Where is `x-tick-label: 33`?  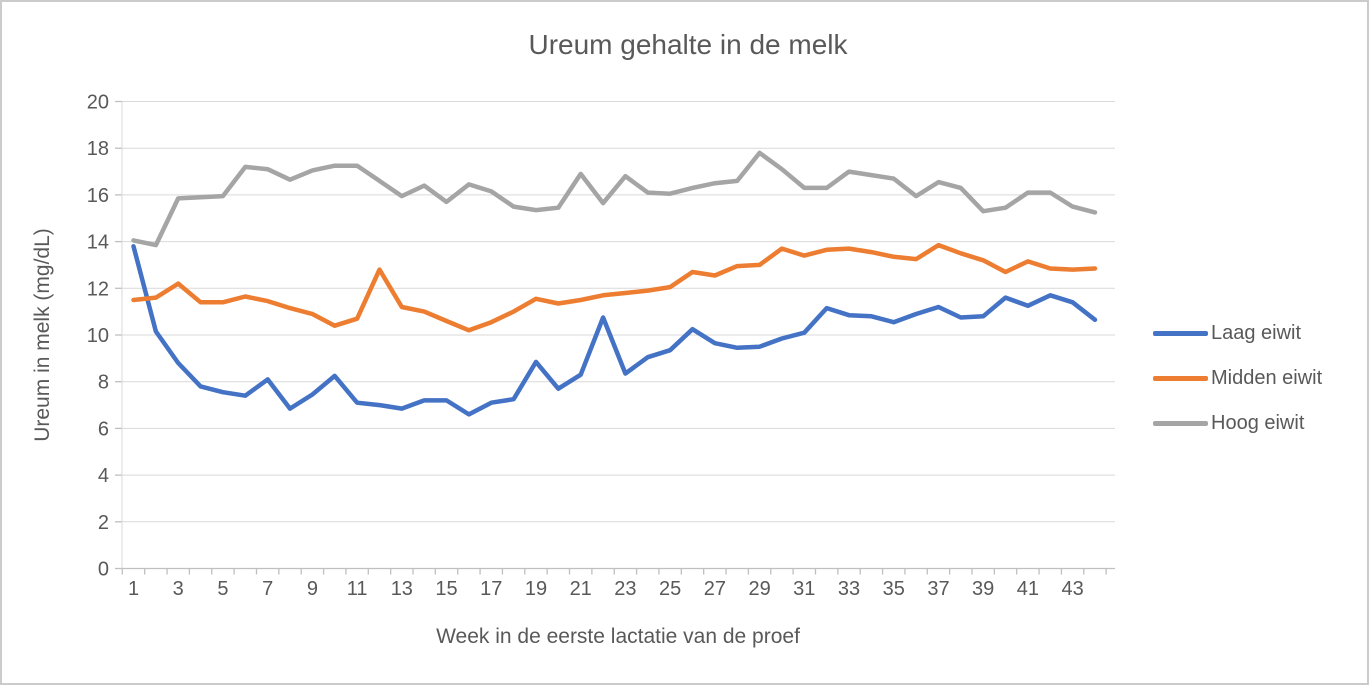 x-tick-label: 33 is located at coordinates (849, 589).